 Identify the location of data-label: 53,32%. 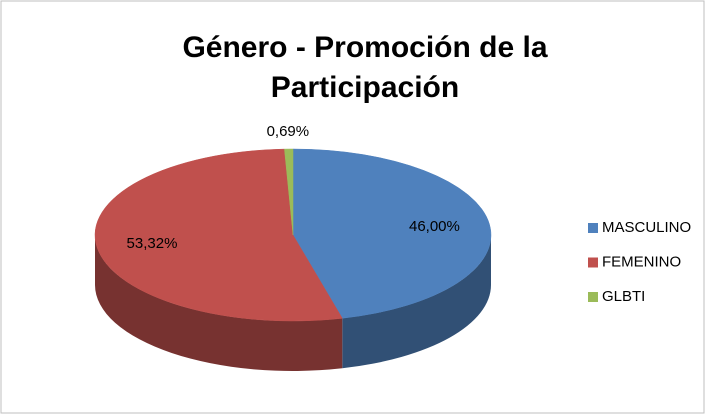
(152, 243).